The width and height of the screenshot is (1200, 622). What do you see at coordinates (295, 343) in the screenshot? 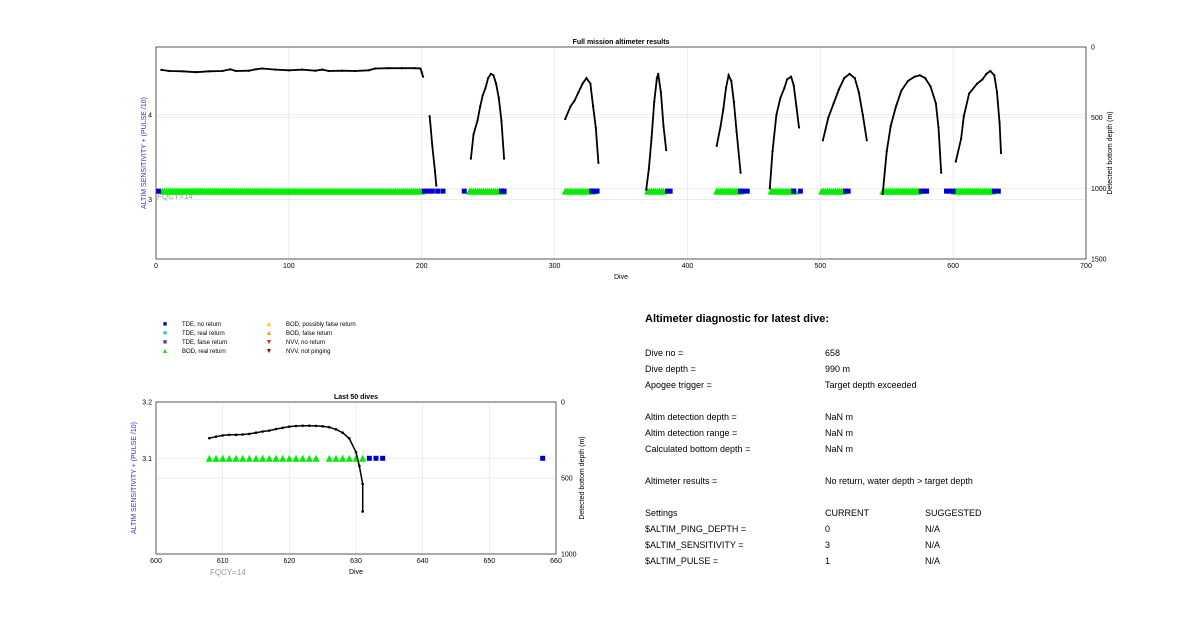
I see `legend-item: ▼ NVV, no return` at bounding box center [295, 343].